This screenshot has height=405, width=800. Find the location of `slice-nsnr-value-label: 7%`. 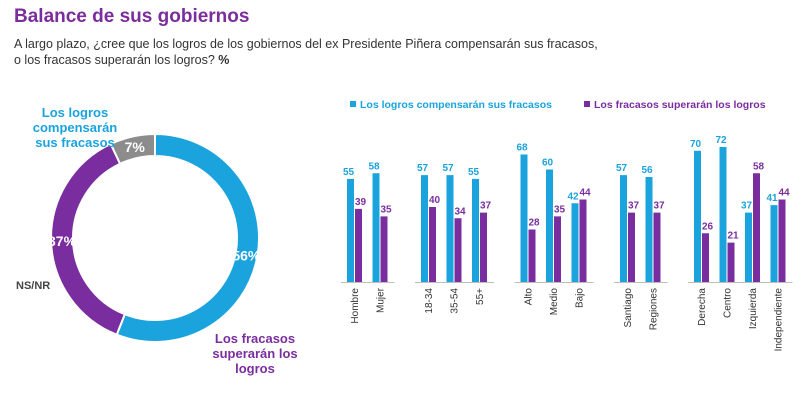

slice-nsnr-value-label: 7% is located at coordinates (135, 147).